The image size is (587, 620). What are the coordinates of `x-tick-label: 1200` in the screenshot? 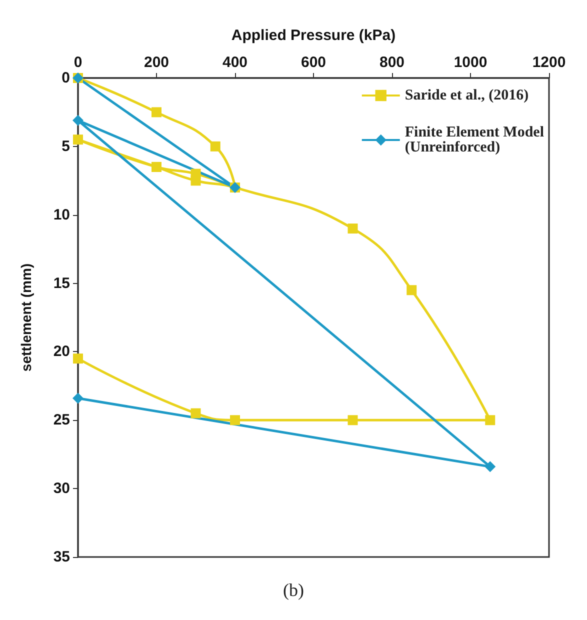 It's located at (549, 62).